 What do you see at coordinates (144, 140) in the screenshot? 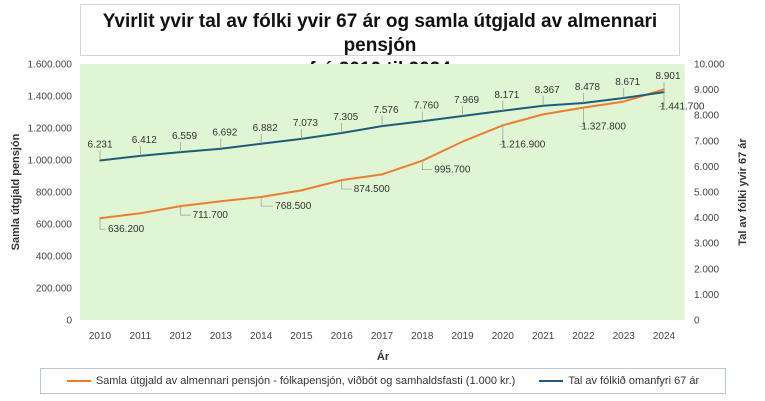
I see `data-label-population: 6.412` at bounding box center [144, 140].